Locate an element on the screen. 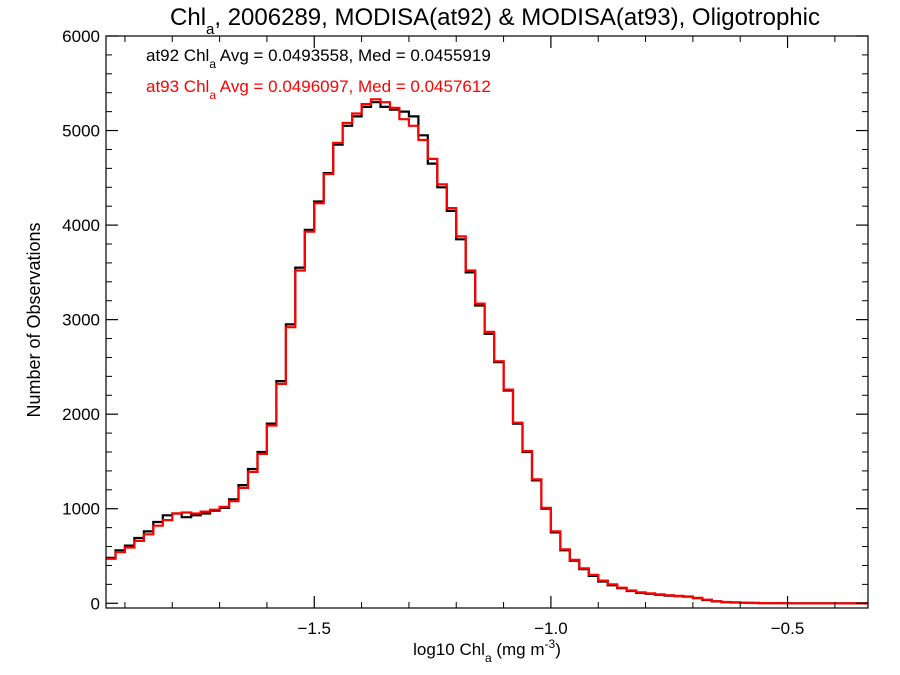 This screenshot has width=900, height=675. y-tick-label: 0 is located at coordinates (95, 603).